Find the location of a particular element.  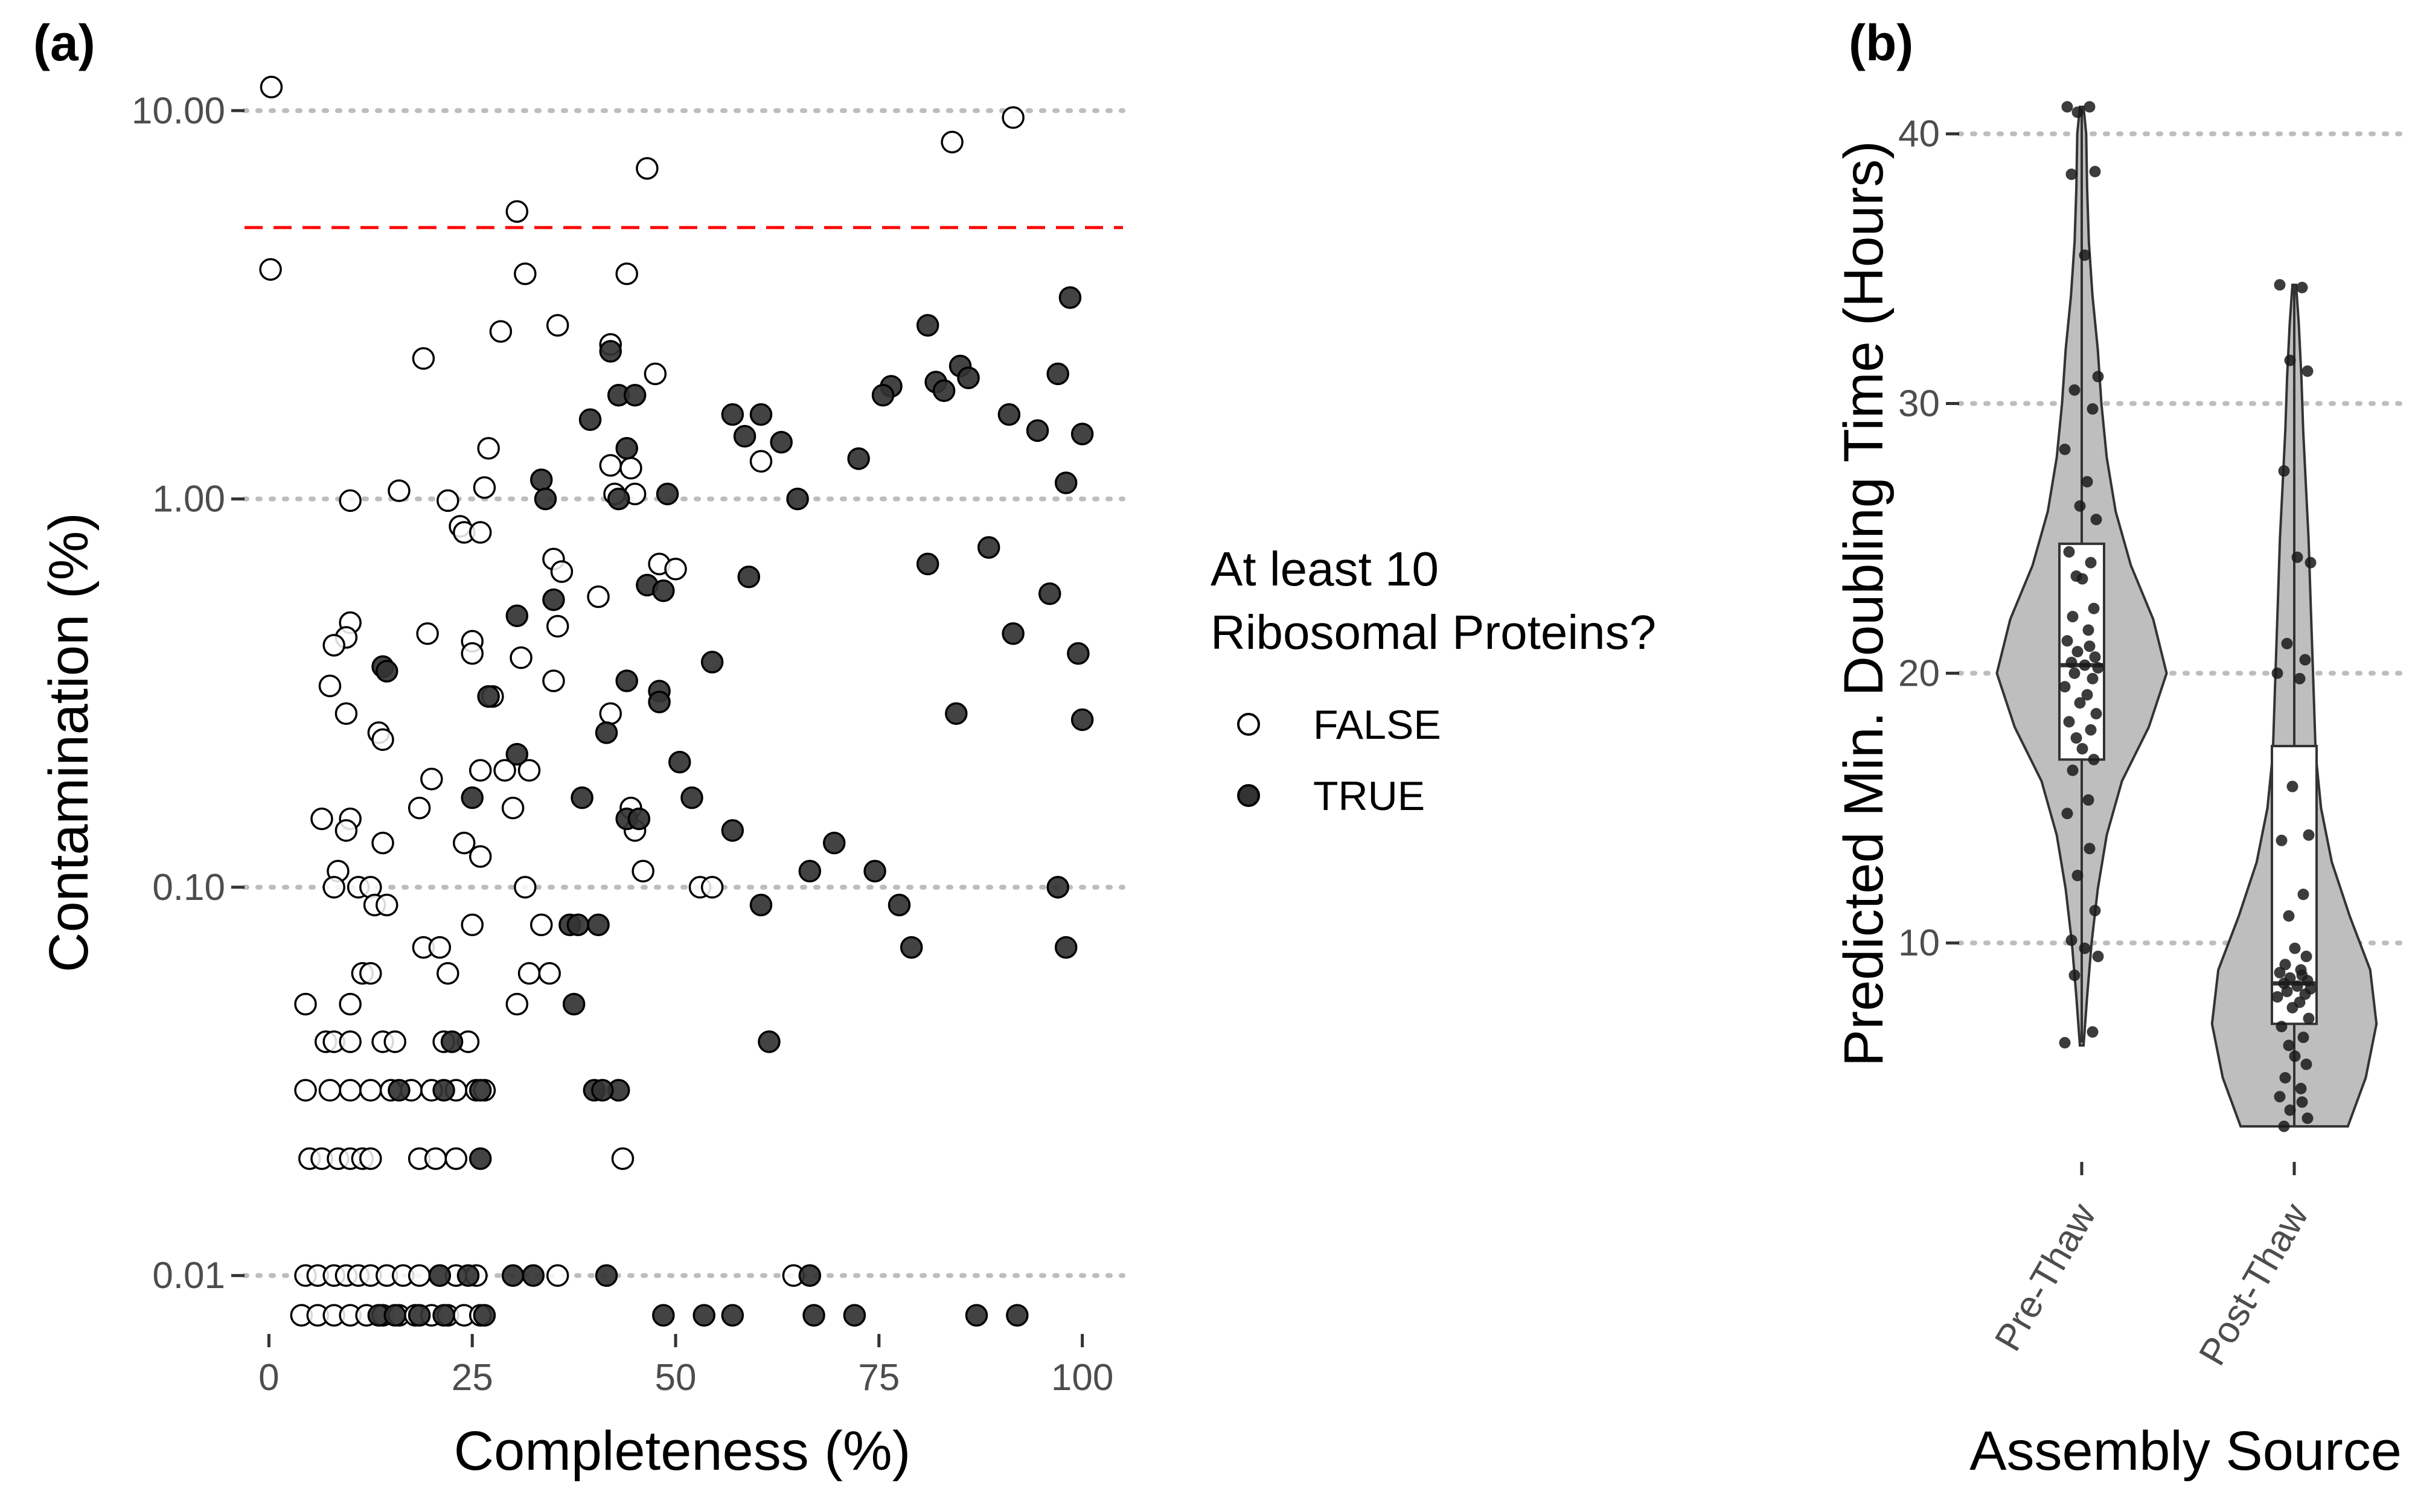

panel-b-gridlines is located at coordinates (2183, 538).